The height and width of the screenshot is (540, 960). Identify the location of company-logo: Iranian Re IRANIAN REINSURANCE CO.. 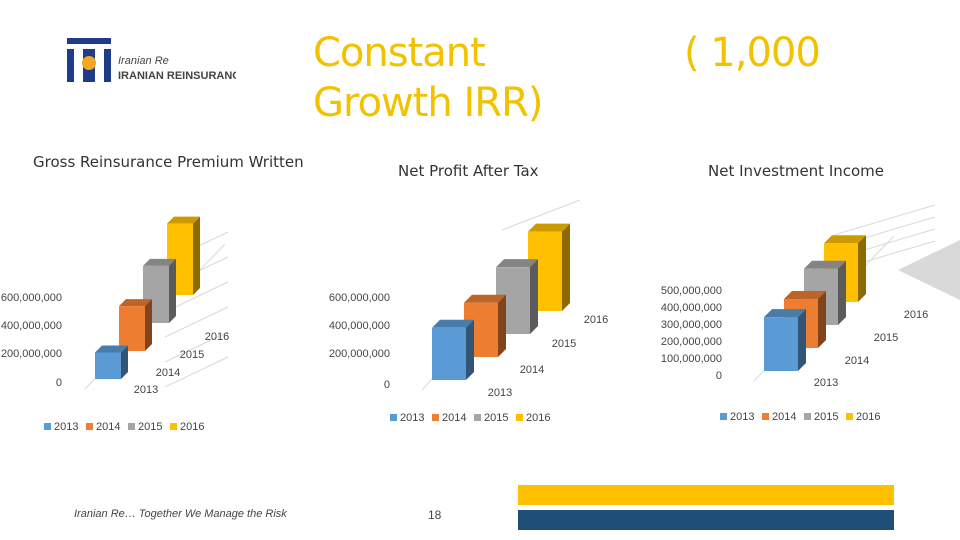
(151, 60).